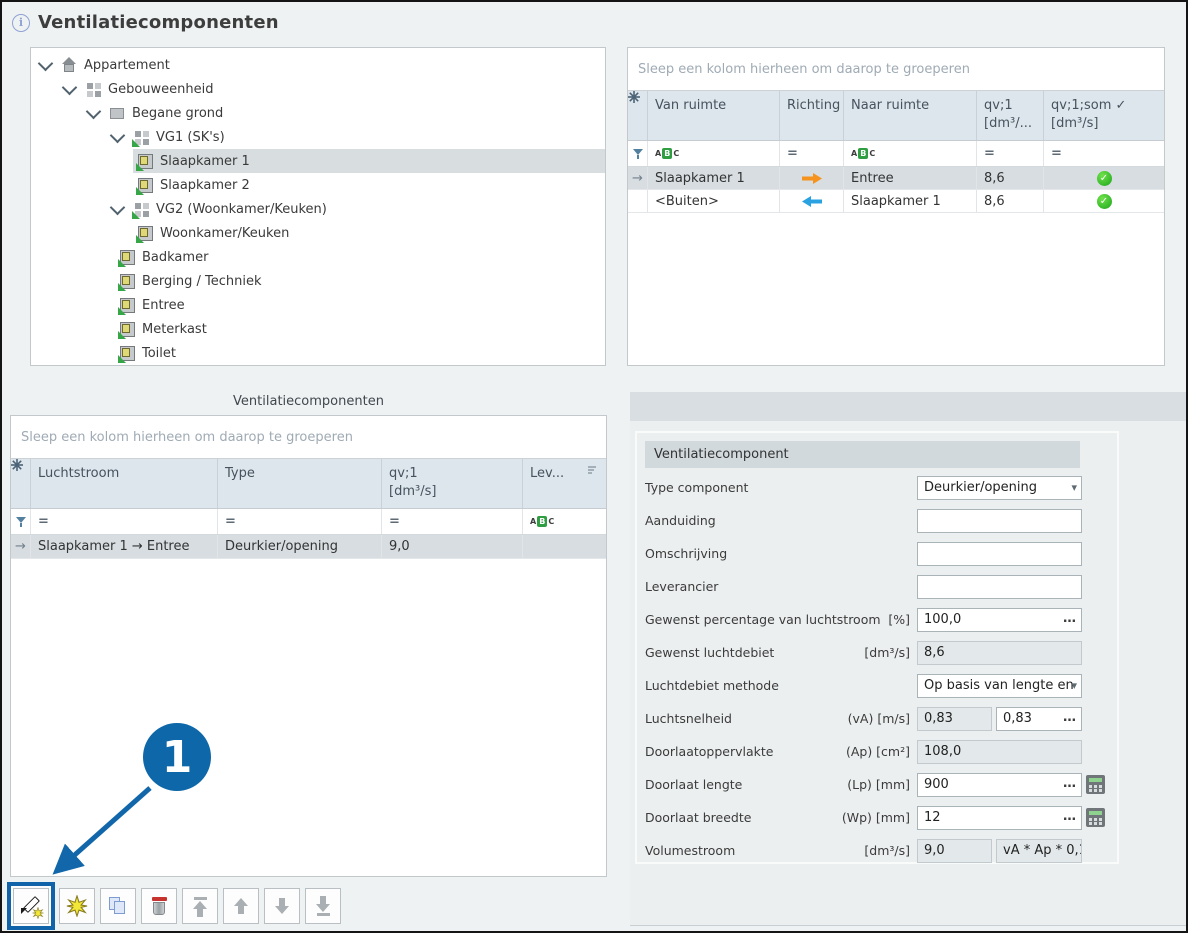 This screenshot has width=1188, height=933. What do you see at coordinates (318, 65) in the screenshot?
I see `tree-item-appartement: Appartement` at bounding box center [318, 65].